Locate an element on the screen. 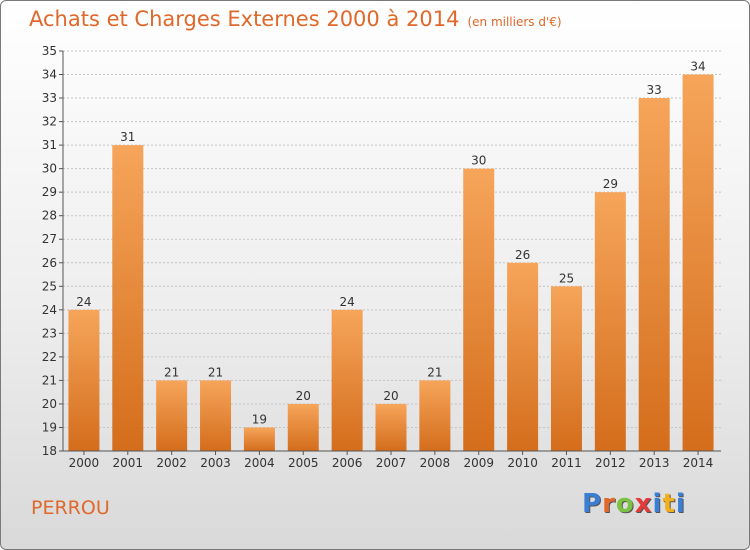 The height and width of the screenshot is (550, 750). y-tick-label: 24 is located at coordinates (49, 310).